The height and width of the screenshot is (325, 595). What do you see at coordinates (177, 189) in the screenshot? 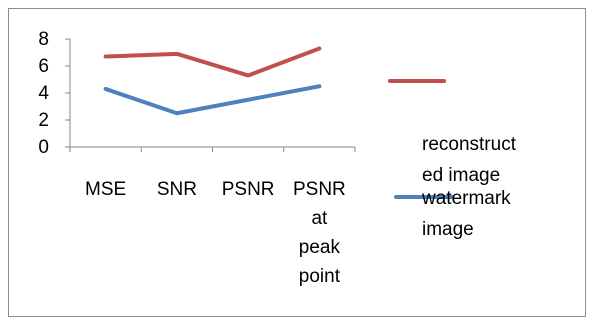
I see `x-tick-label: SNR` at bounding box center [177, 189].